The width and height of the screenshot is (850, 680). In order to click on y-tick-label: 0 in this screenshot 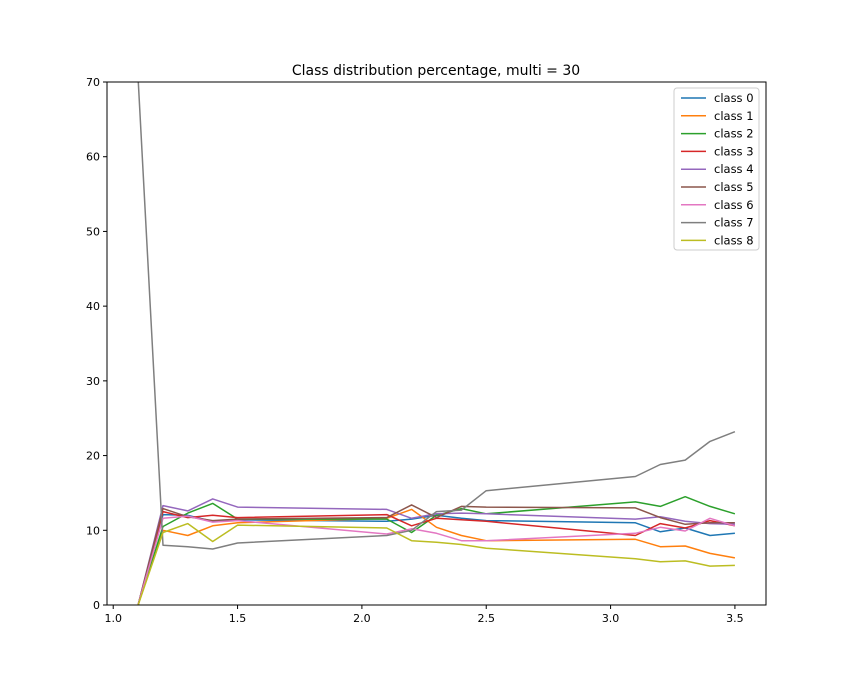, I will do `click(96, 605)`.